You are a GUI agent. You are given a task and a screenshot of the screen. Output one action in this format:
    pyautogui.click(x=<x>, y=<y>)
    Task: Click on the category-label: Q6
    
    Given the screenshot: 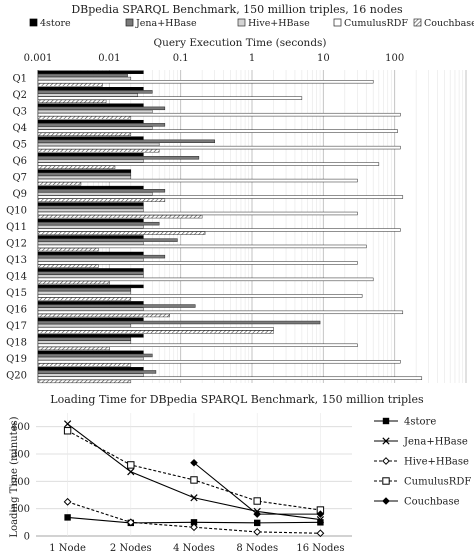 What is the action you would take?
    pyautogui.click(x=19, y=161)
    